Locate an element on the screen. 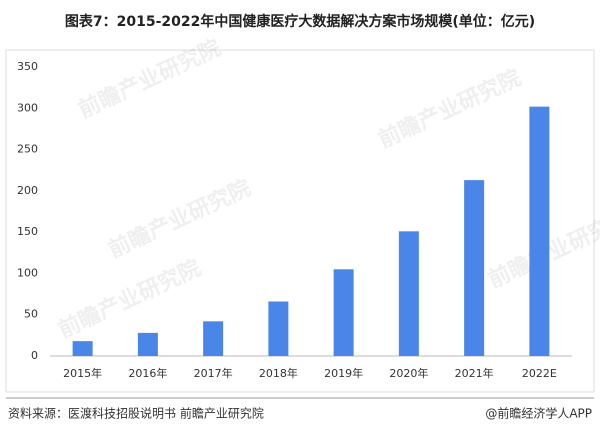  x-tick-label: 2021年 is located at coordinates (474, 373).